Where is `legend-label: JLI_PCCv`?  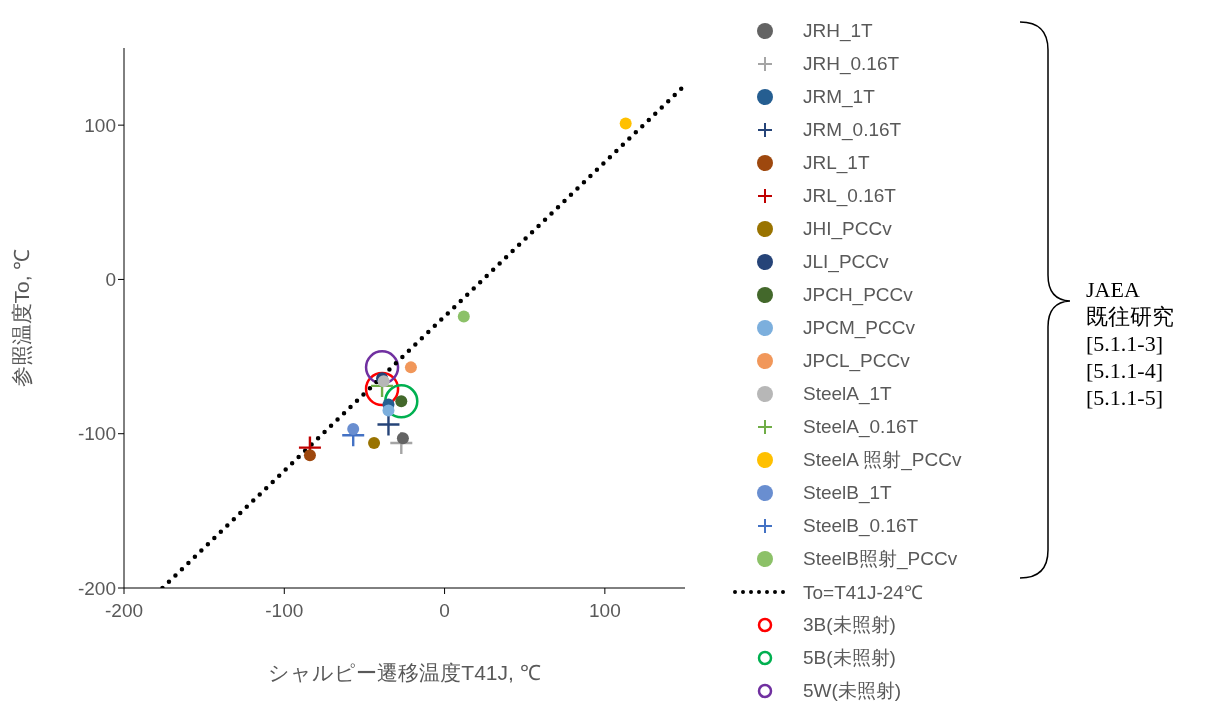
legend-label: JLI_PCCv is located at coordinates (846, 261).